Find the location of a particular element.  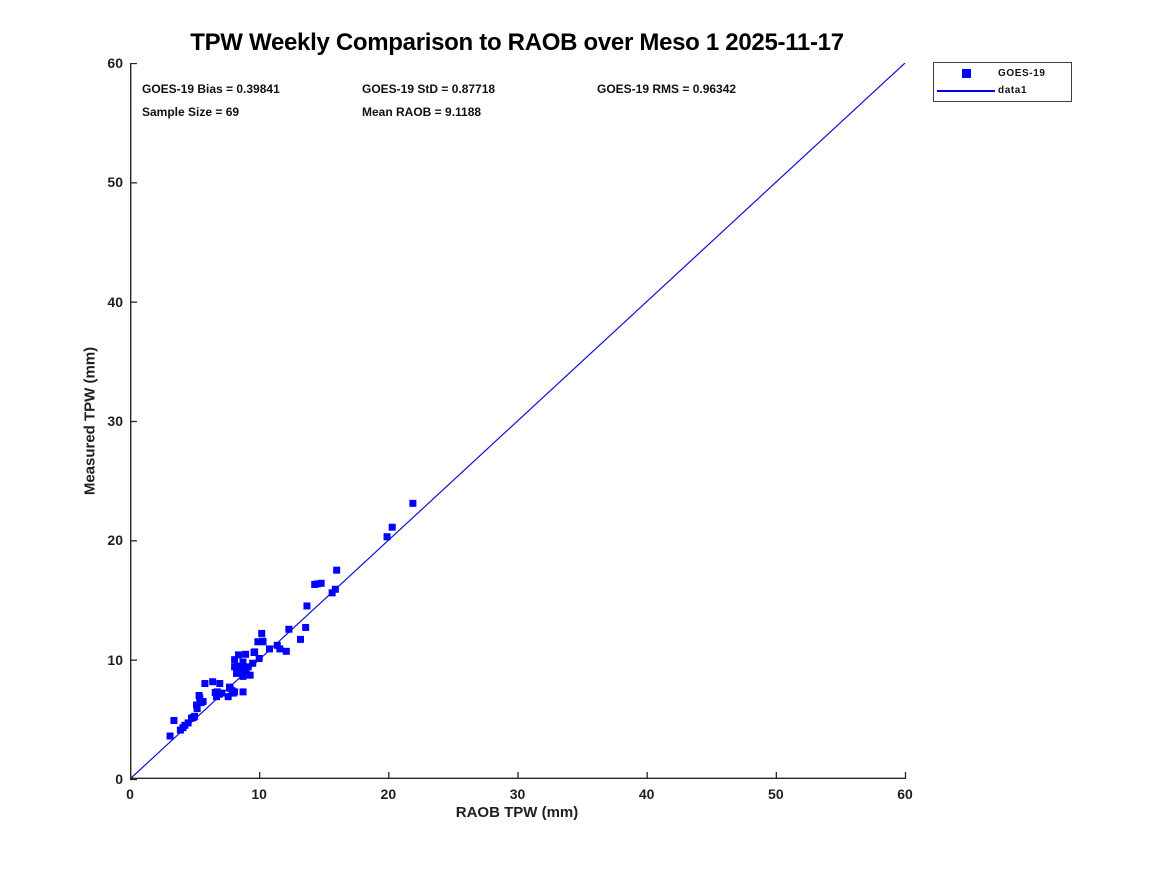

y-tick-label: 50 is located at coordinates (115, 182).